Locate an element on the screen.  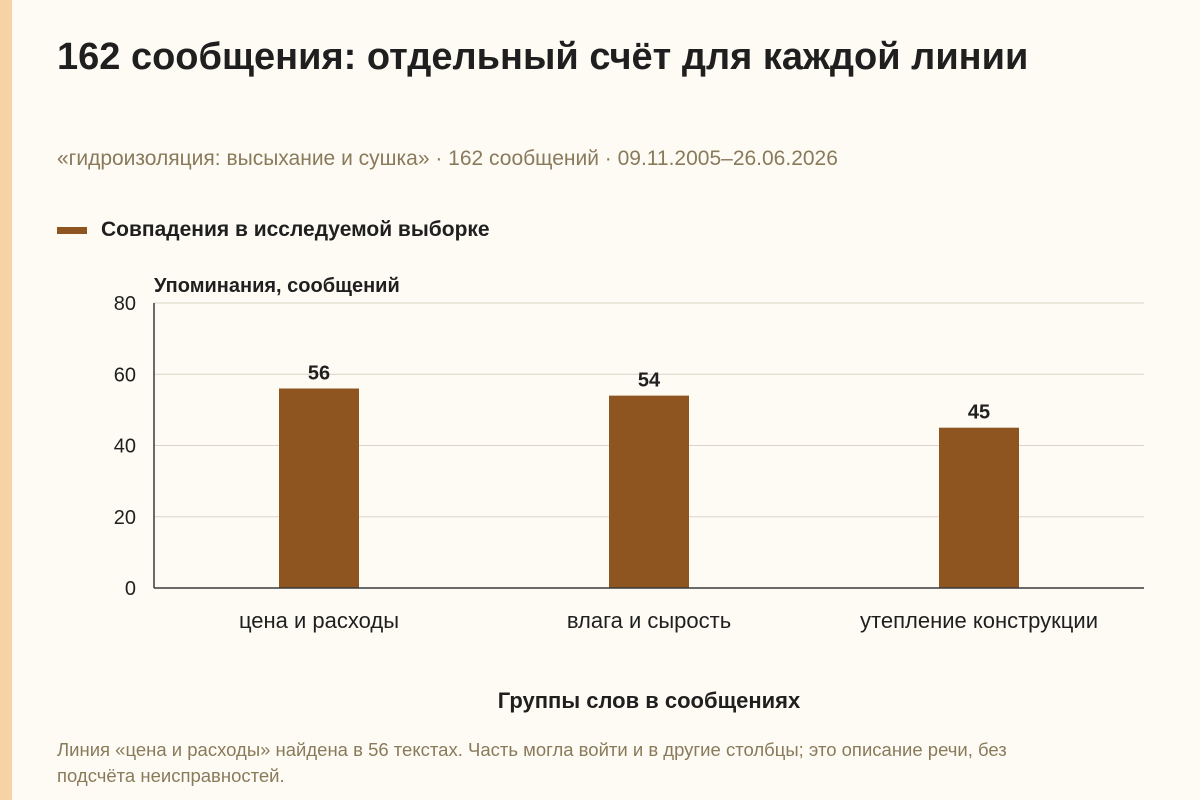
x-axis-label: Группы слов в сообщениях is located at coordinates (649, 700).